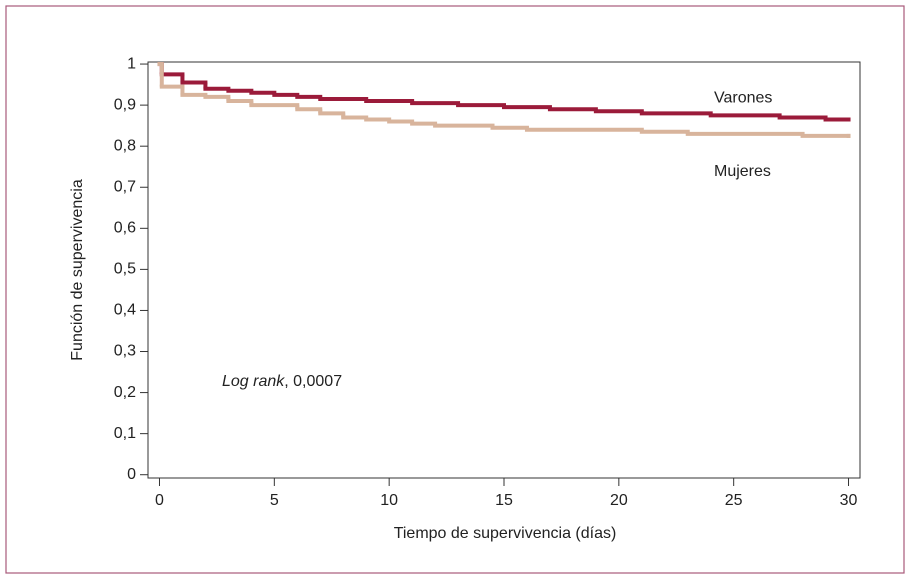  What do you see at coordinates (313, 381) in the screenshot?
I see `annotation-text: , 0,0007` at bounding box center [313, 381].